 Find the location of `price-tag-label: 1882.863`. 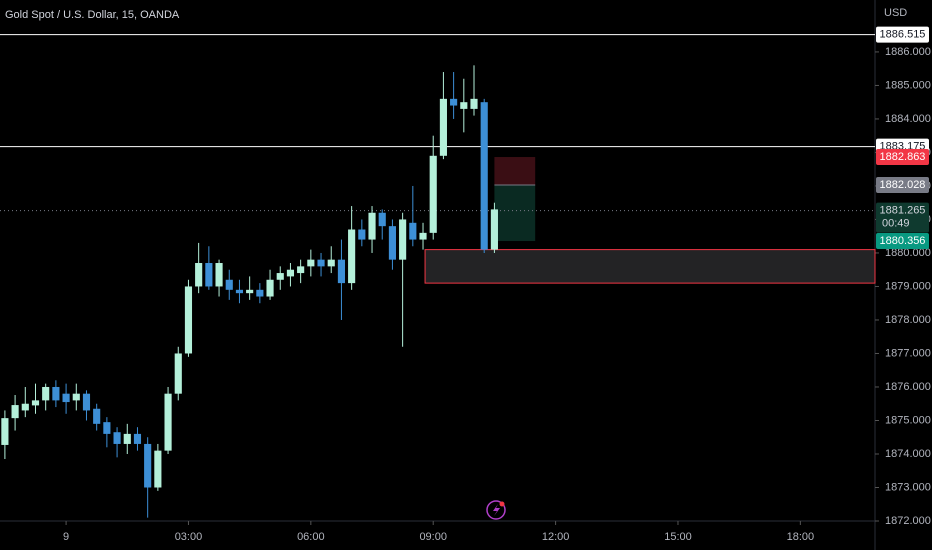

price-tag-label: 1882.863 is located at coordinates (903, 157).